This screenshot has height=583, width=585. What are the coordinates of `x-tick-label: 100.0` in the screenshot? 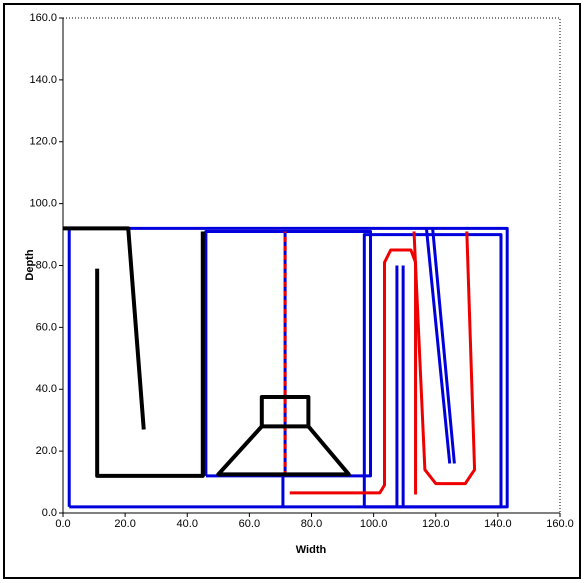 It's located at (374, 524).